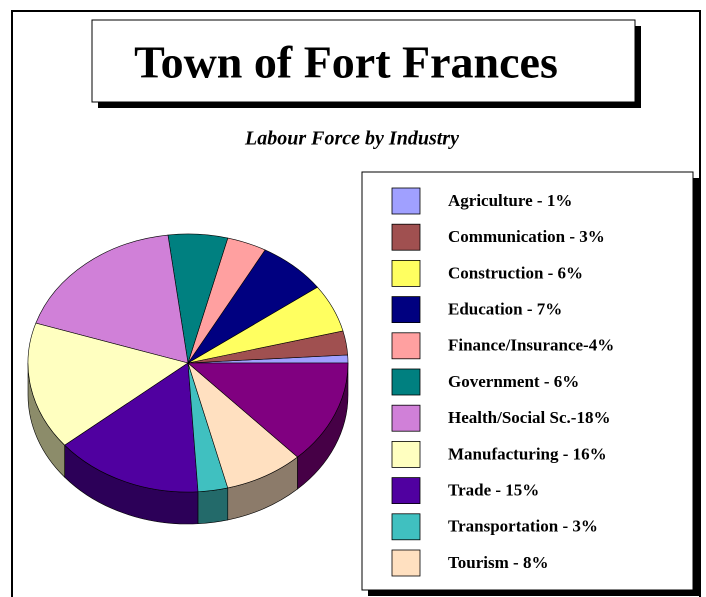 Image resolution: width=706 pixels, height=597 pixels. I want to click on legend-label: Agriculture - 1%, so click(510, 200).